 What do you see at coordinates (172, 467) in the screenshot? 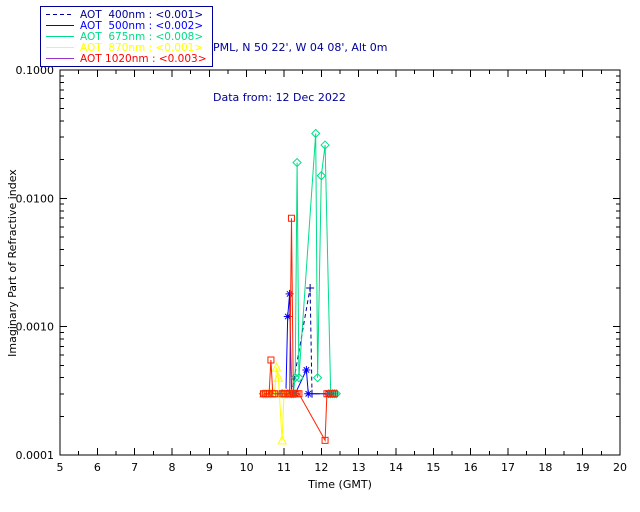
I see `x-tick-label: 8` at bounding box center [172, 467].